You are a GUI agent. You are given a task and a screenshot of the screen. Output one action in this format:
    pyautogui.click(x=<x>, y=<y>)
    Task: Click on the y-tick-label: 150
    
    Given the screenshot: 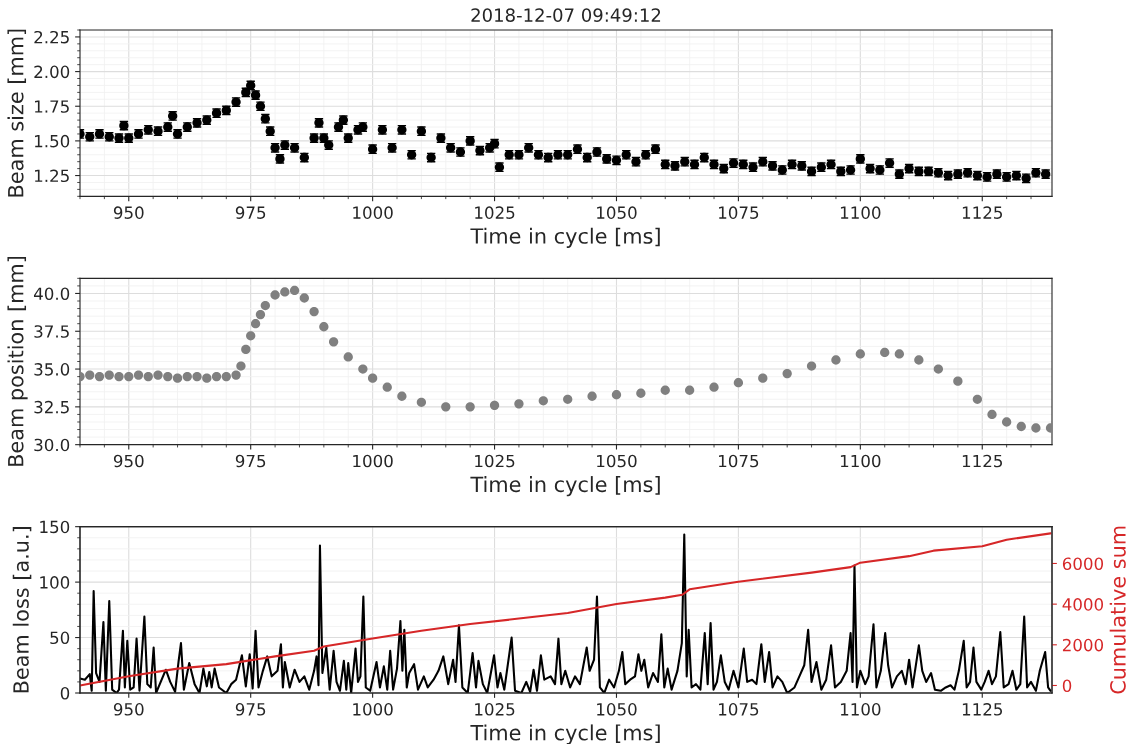 What is the action you would take?
    pyautogui.click(x=55, y=527)
    